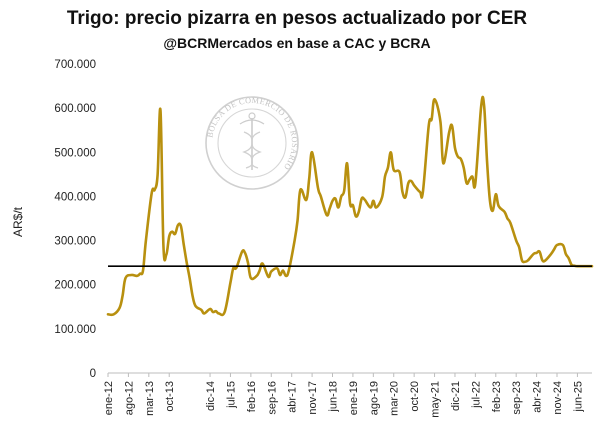 The height and width of the screenshot is (435, 600). I want to click on y-tick-label: 400.000, so click(75, 197).